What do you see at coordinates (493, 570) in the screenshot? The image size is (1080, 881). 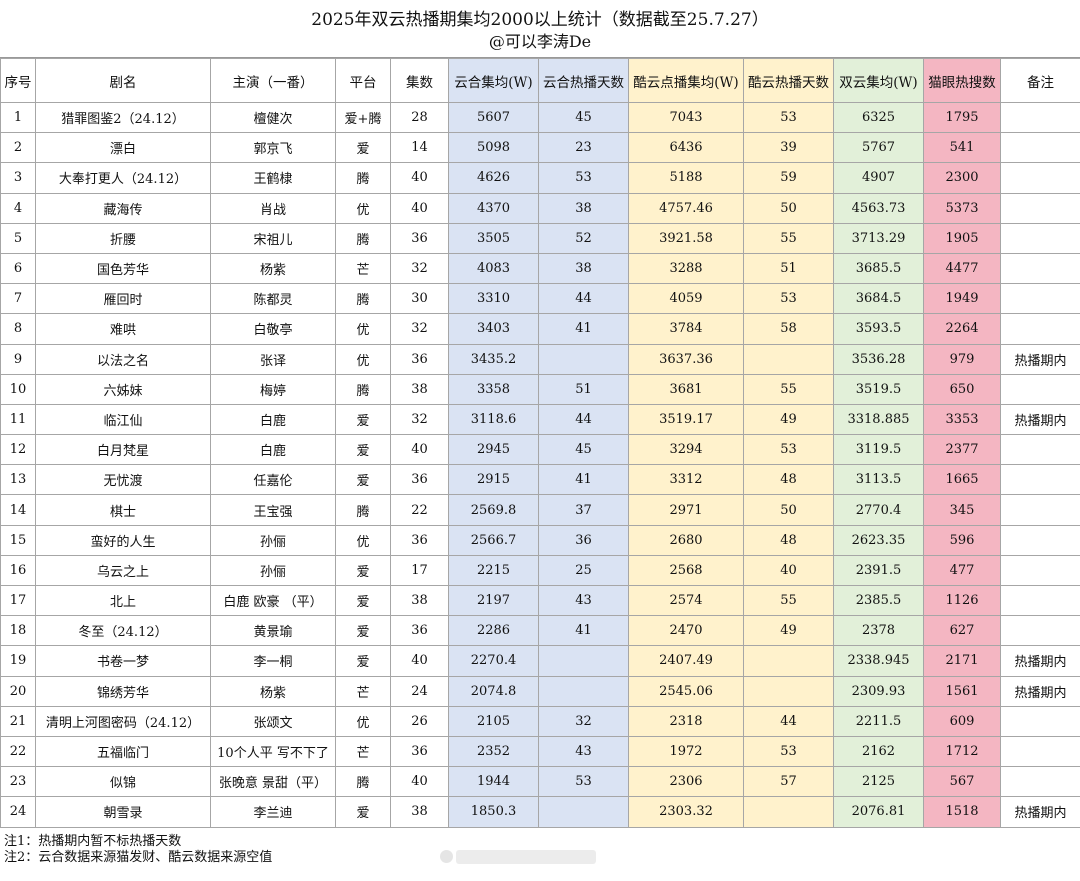 I see `table-cell: 2215` at bounding box center [493, 570].